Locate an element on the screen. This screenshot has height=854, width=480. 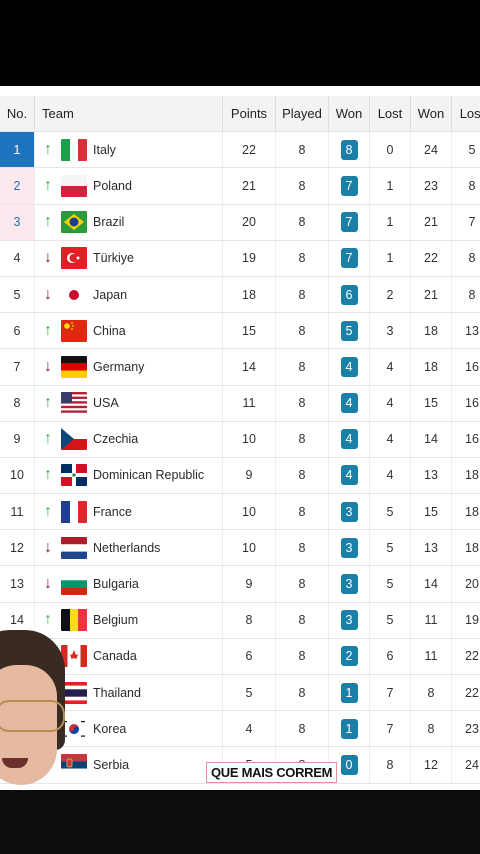
team-name: France is located at coordinates (112, 511).